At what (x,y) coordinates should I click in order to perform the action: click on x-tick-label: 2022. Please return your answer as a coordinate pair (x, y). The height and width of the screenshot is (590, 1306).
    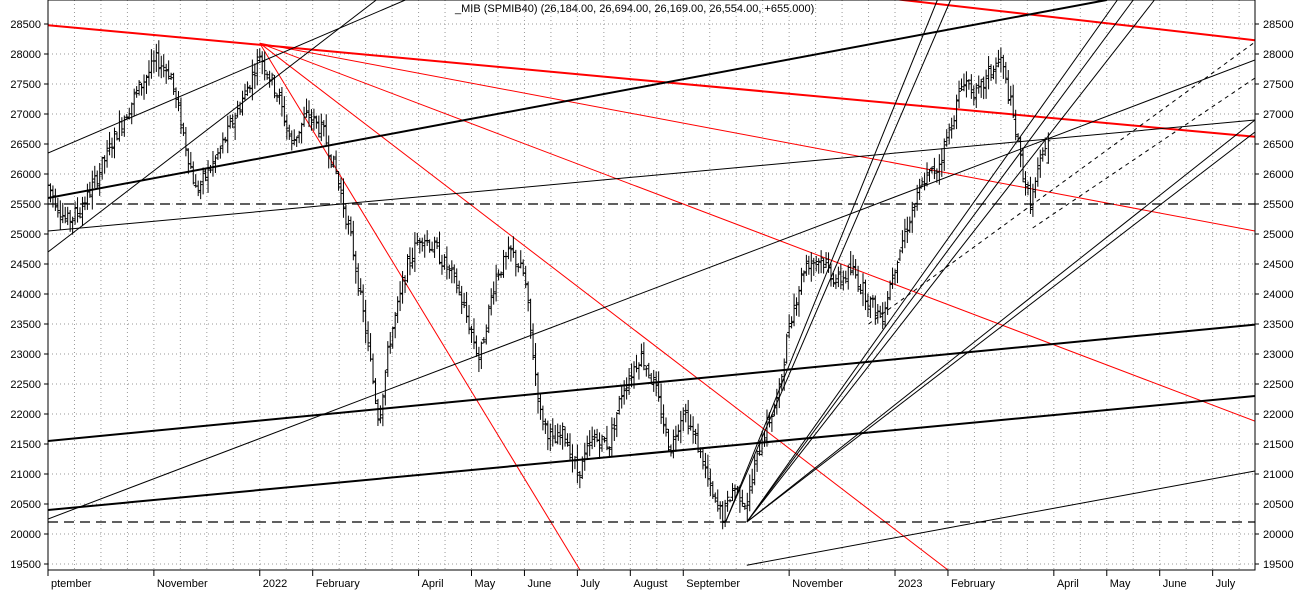
    Looking at the image, I should click on (275, 584).